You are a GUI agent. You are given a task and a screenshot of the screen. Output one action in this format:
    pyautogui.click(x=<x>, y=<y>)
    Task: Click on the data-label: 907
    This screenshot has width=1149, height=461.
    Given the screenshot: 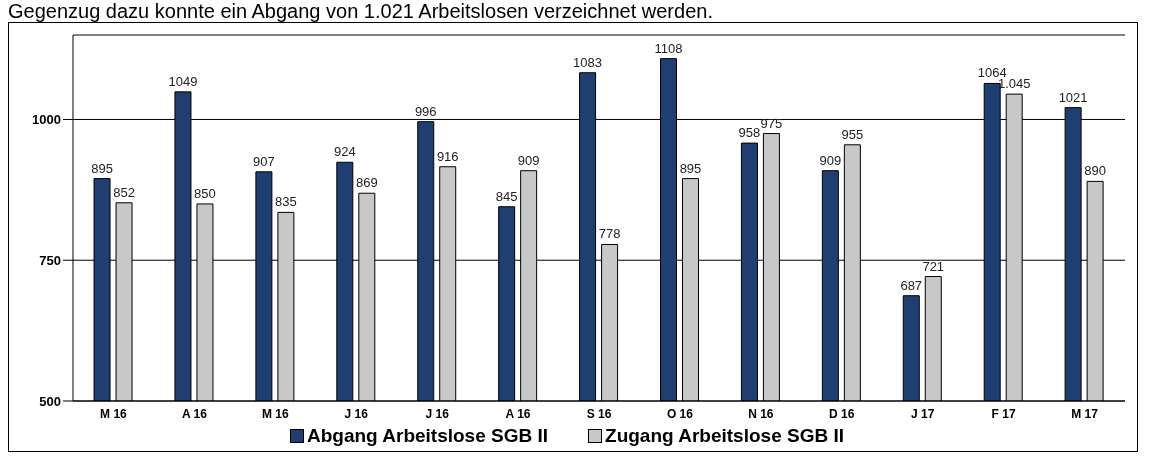 What is the action you would take?
    pyautogui.click(x=264, y=161)
    